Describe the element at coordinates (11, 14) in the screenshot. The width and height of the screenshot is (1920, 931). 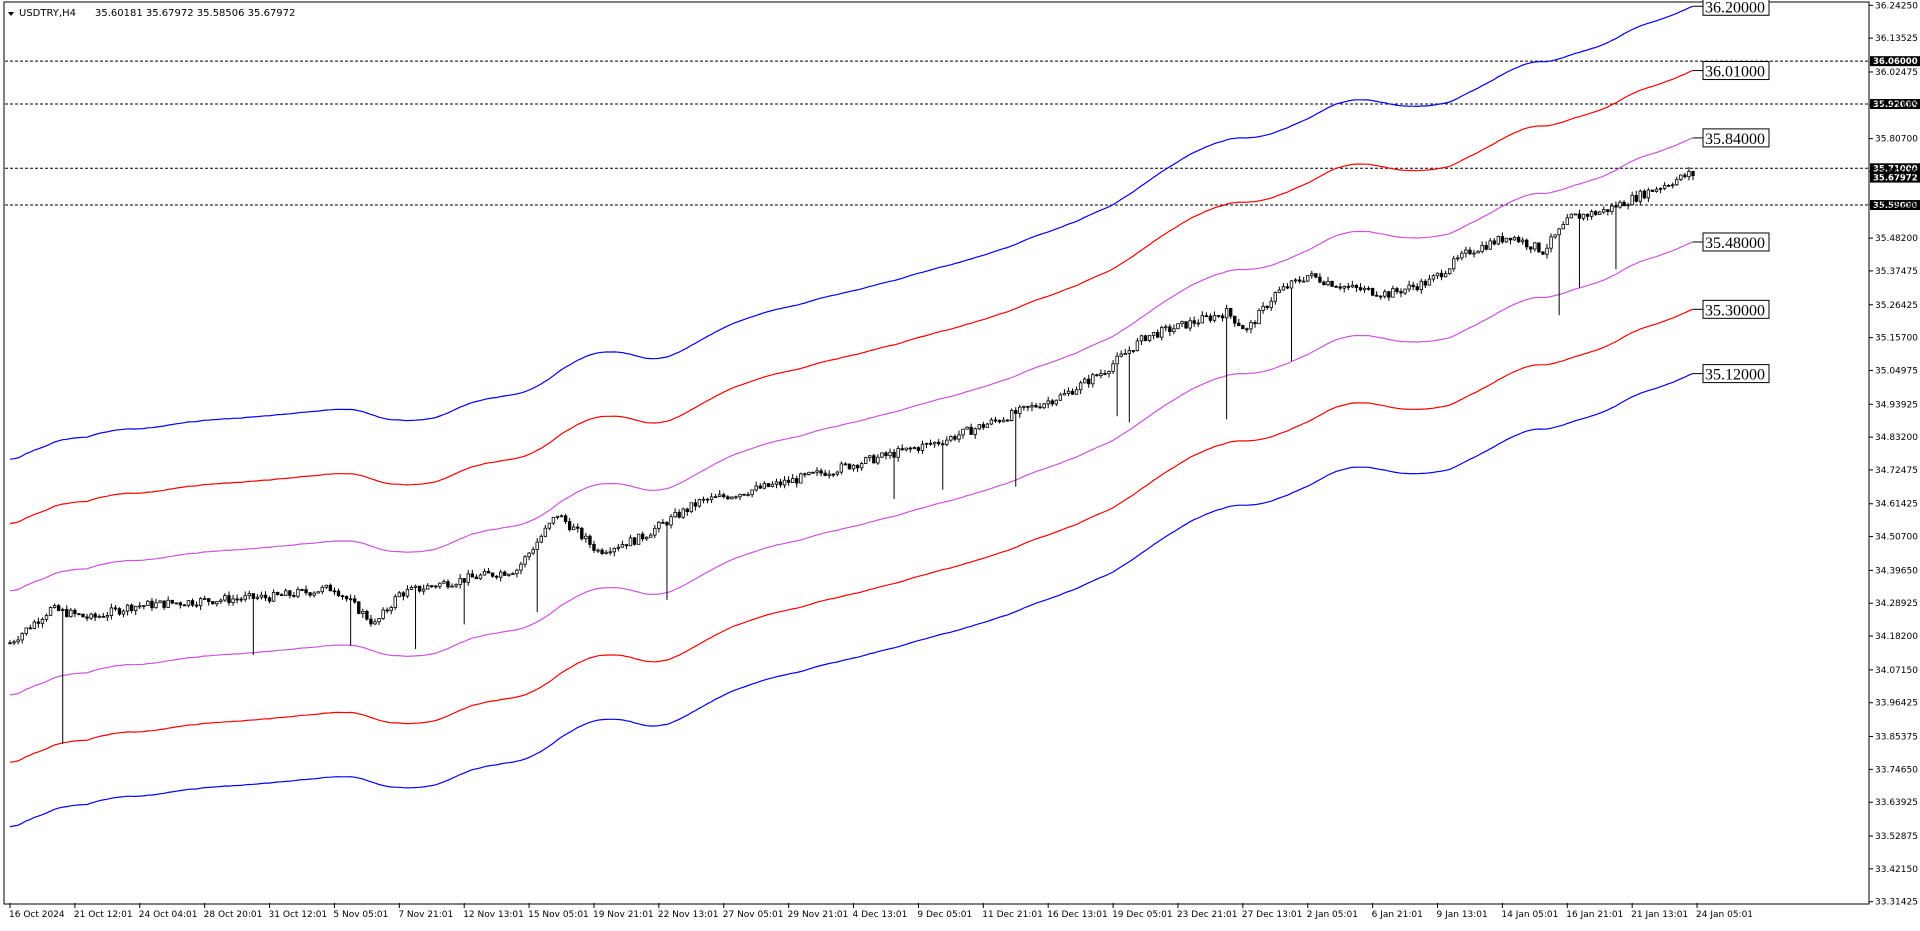
I see `triangle-down-icon` at that location.